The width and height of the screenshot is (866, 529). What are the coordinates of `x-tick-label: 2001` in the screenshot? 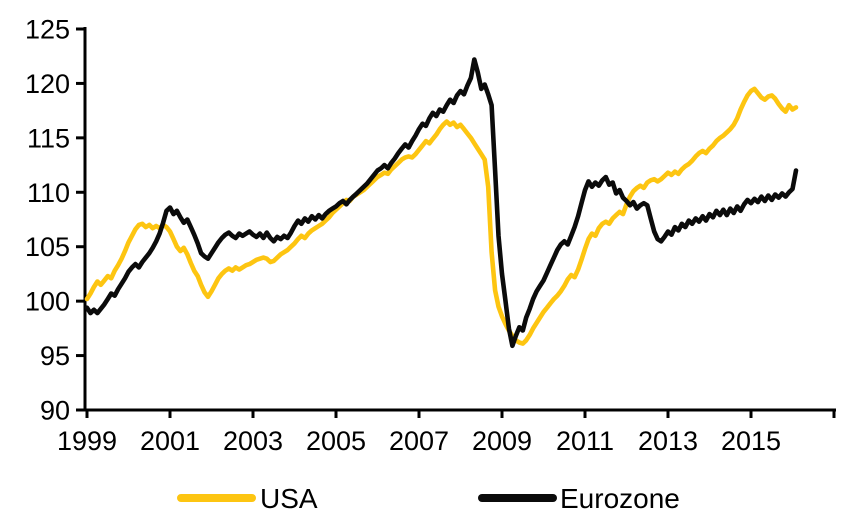 It's located at (170, 441).